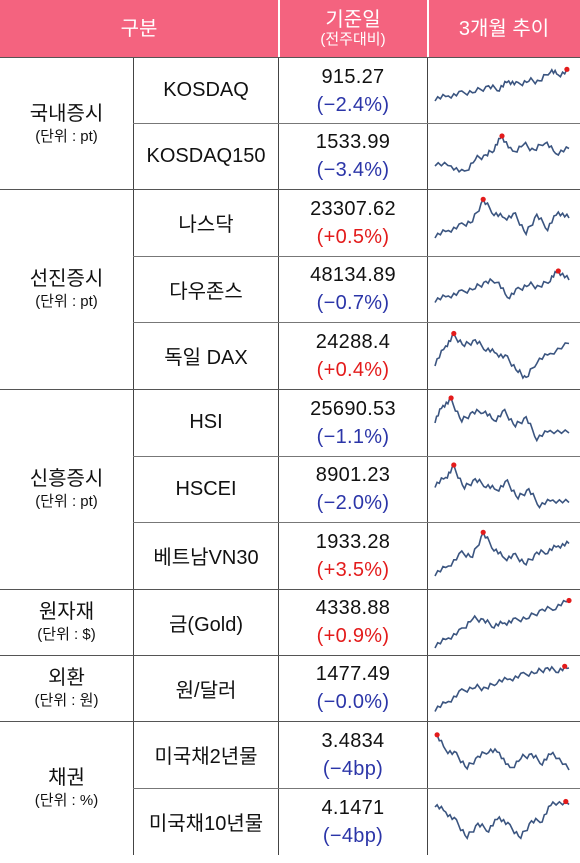  Describe the element at coordinates (353, 489) in the screenshot. I see `row-value-hscei: 8901.23 (−2.0%)` at that location.